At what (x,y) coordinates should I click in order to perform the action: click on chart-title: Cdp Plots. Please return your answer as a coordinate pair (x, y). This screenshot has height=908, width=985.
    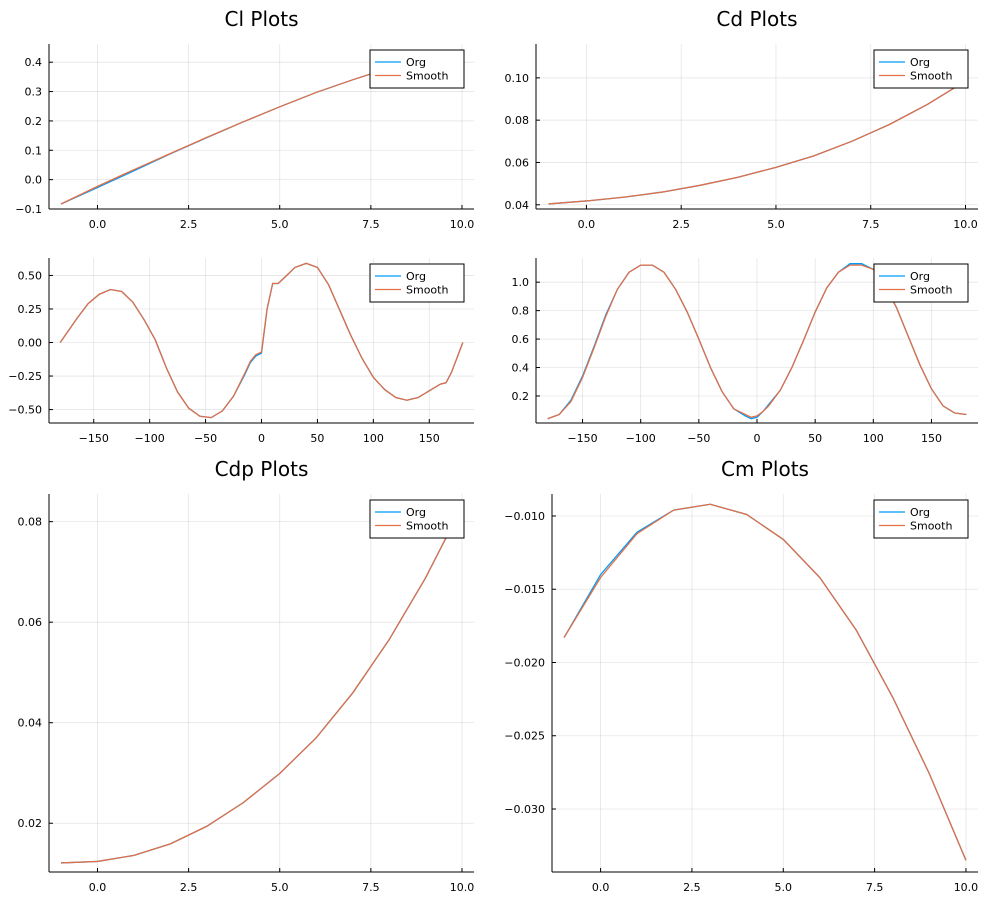
    Looking at the image, I should click on (262, 469).